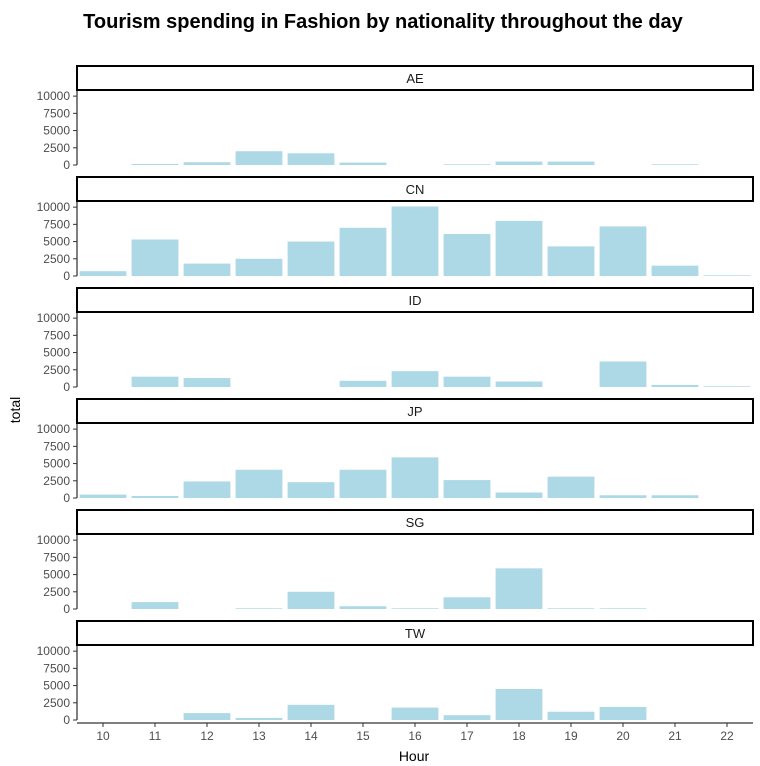 Image resolution: width=760 pixels, height=766 pixels. Describe the element at coordinates (155, 736) in the screenshot. I see `x-tick-label: 11` at that location.